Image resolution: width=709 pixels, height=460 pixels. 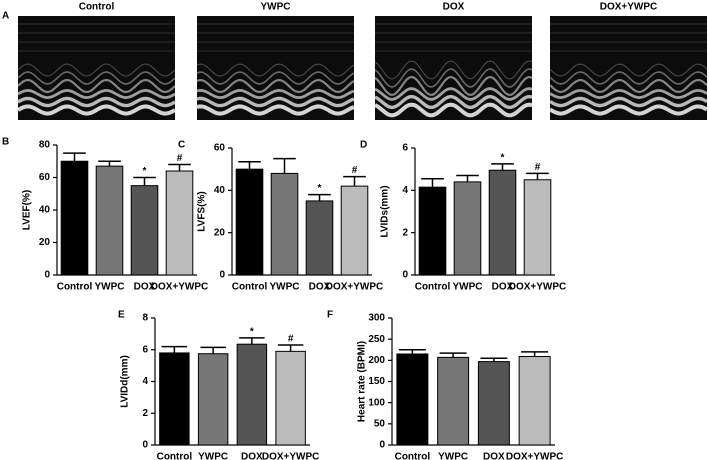 I want to click on image-title: DOX+YWPC, so click(x=629, y=7).